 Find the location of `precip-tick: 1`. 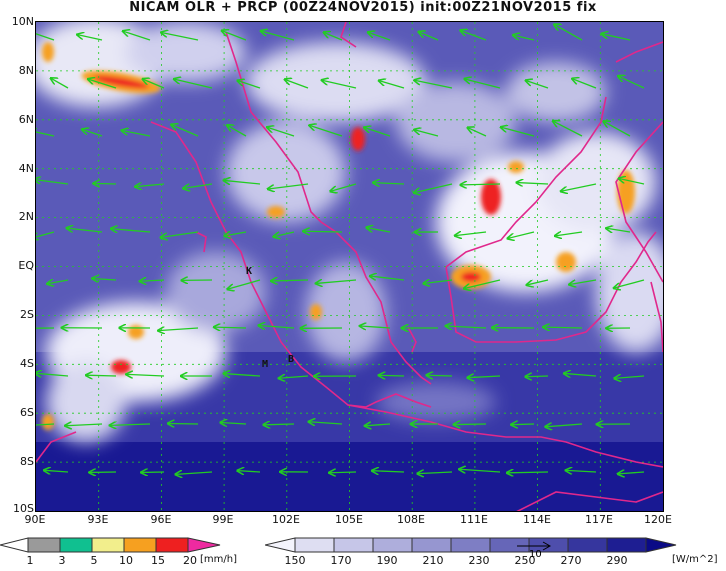

precip-tick: 1 is located at coordinates (30, 560).